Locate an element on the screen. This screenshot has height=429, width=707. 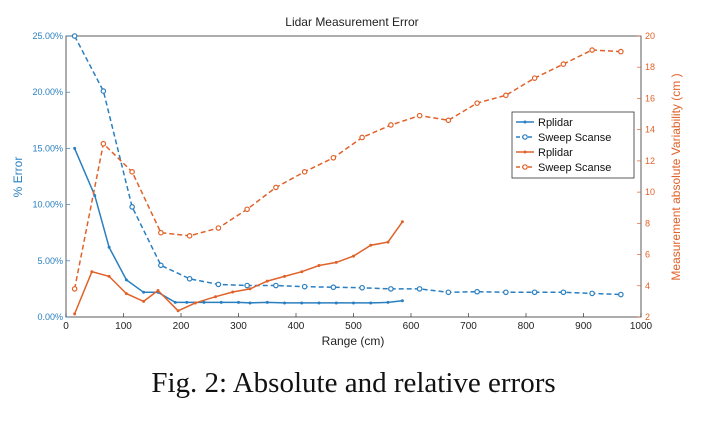
x-tick-label: 0 is located at coordinates (66, 326).